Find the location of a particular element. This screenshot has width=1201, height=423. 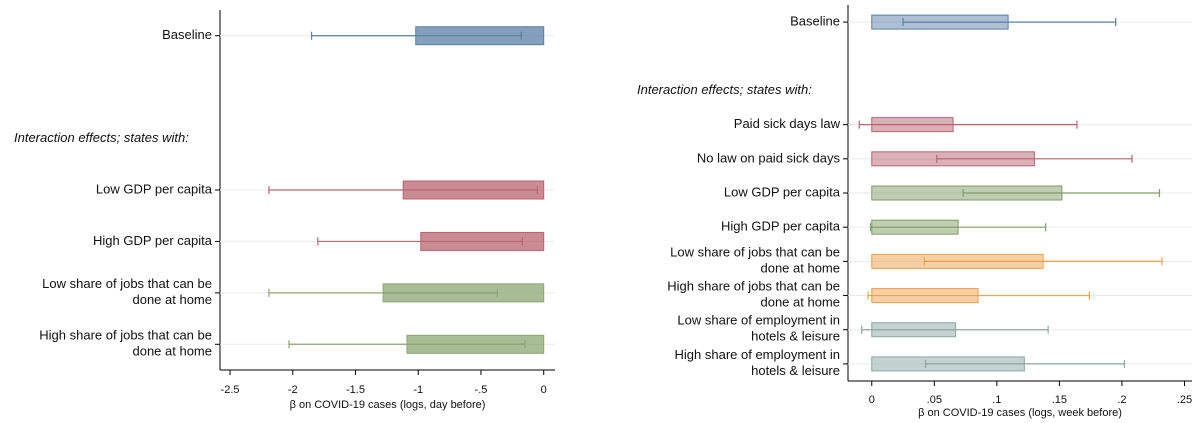

x-tick-label: -1.5 is located at coordinates (355, 390).